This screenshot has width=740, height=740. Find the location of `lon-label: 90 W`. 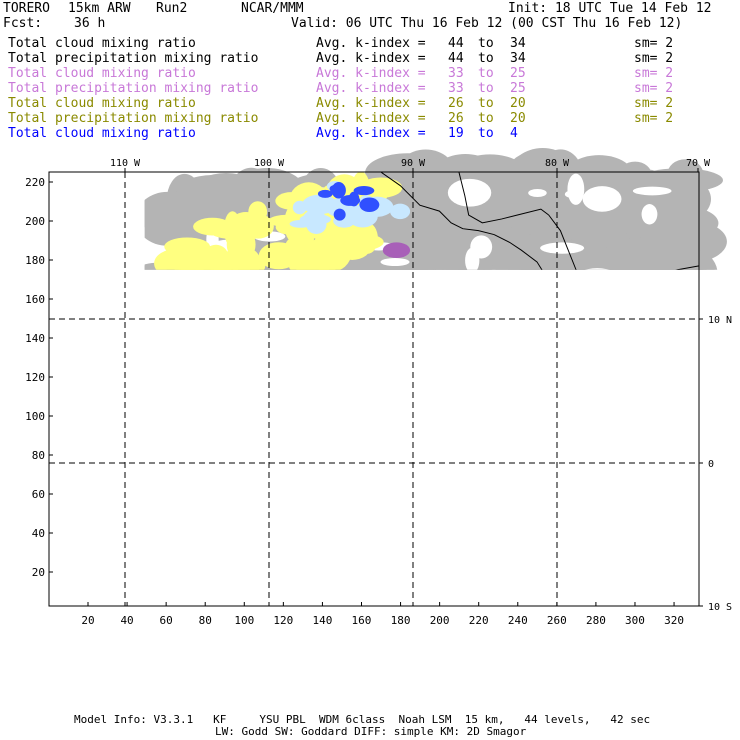

lon-label: 90 W is located at coordinates (413, 163).